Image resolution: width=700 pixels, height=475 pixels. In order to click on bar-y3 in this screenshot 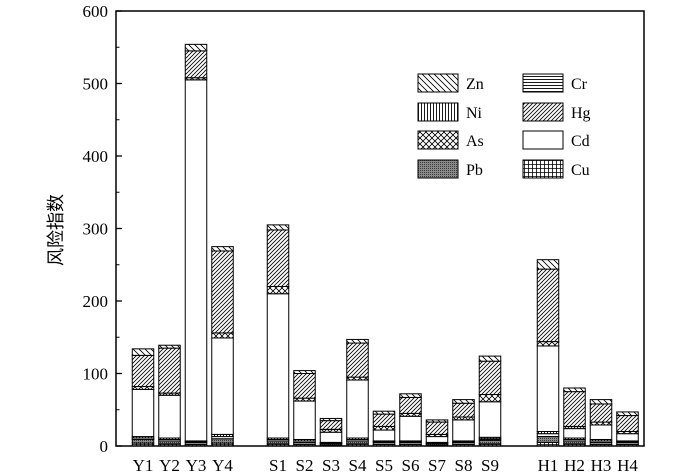, I will do `click(196, 245)`.